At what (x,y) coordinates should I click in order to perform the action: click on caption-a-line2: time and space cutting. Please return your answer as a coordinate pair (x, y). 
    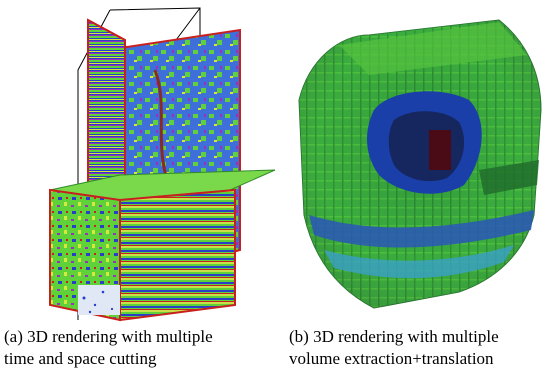
    Looking at the image, I should click on (80, 358).